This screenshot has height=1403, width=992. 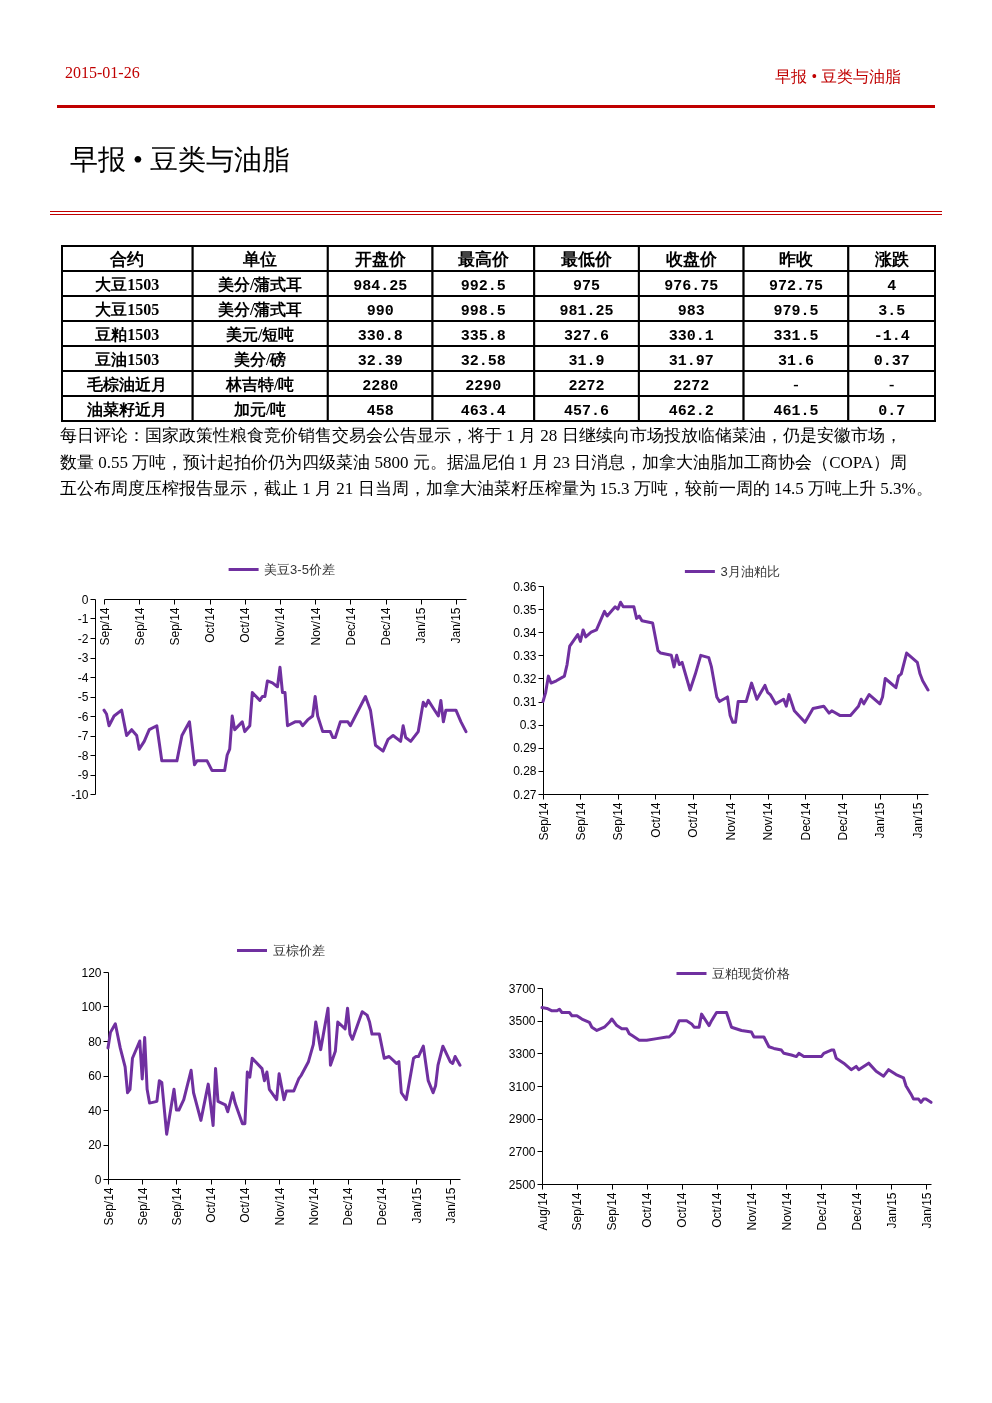 What do you see at coordinates (483, 411) in the screenshot?
I see `text: 463.4` at bounding box center [483, 411].